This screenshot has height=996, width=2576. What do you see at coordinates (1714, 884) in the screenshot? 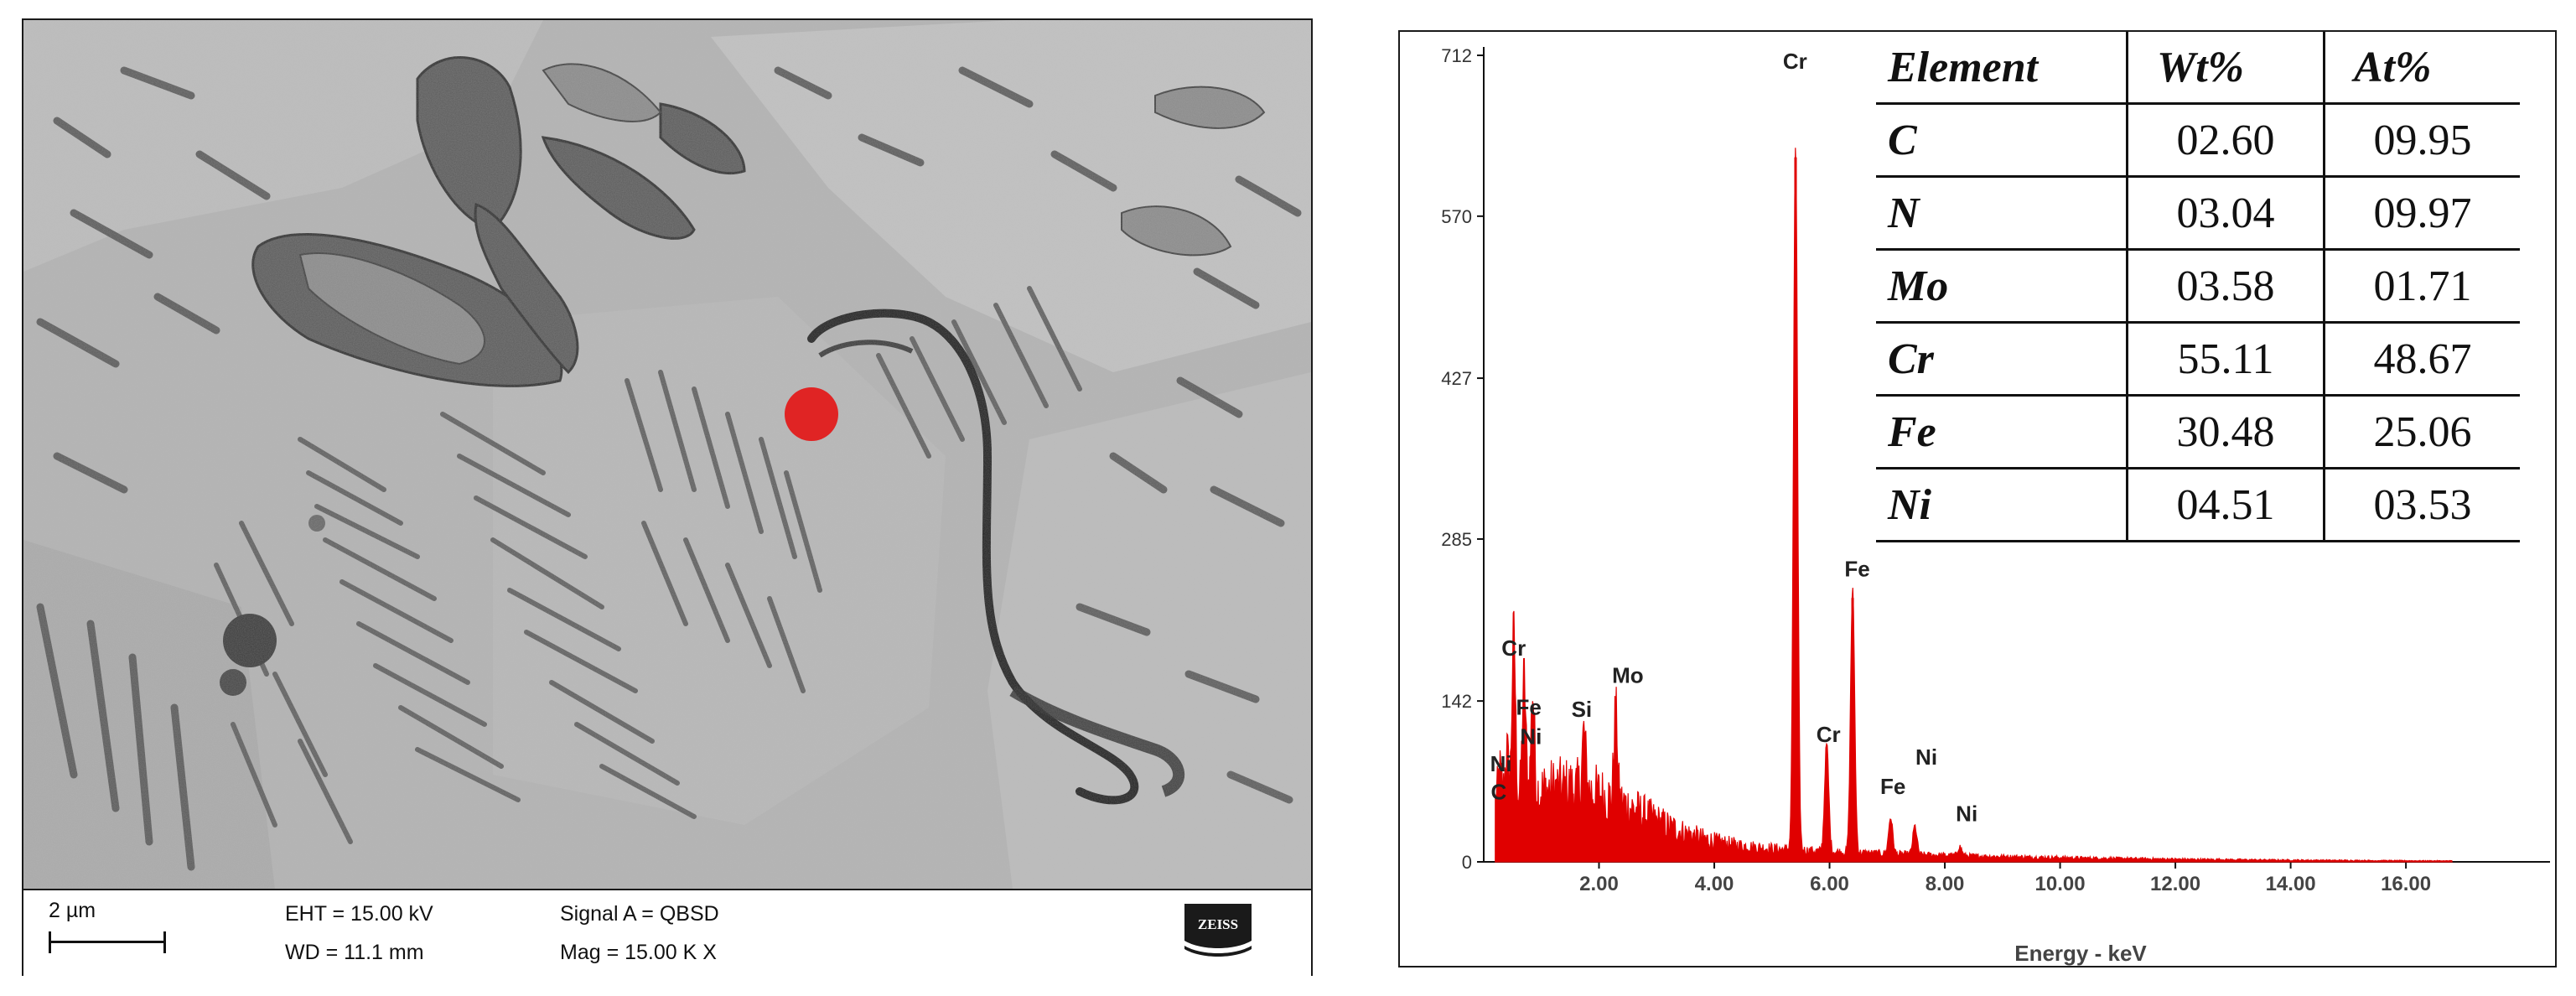
I see `x-tick-label: 4.00` at bounding box center [1714, 884].